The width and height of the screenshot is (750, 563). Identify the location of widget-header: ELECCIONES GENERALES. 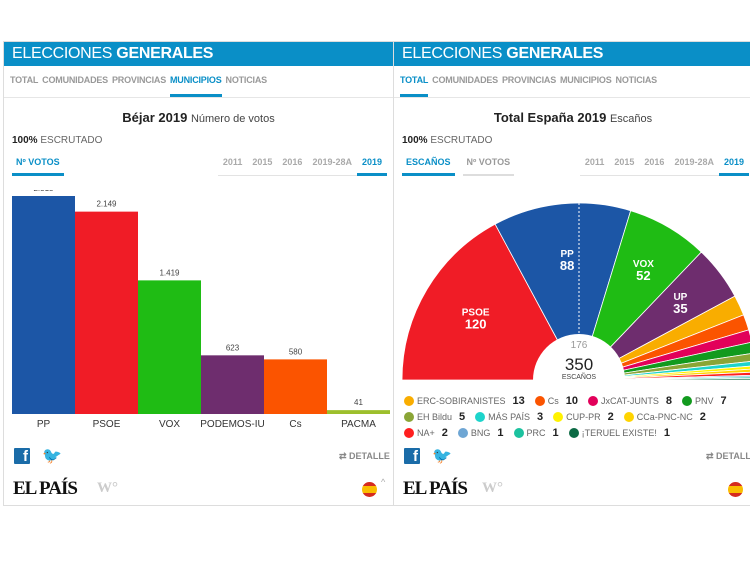
(198, 54).